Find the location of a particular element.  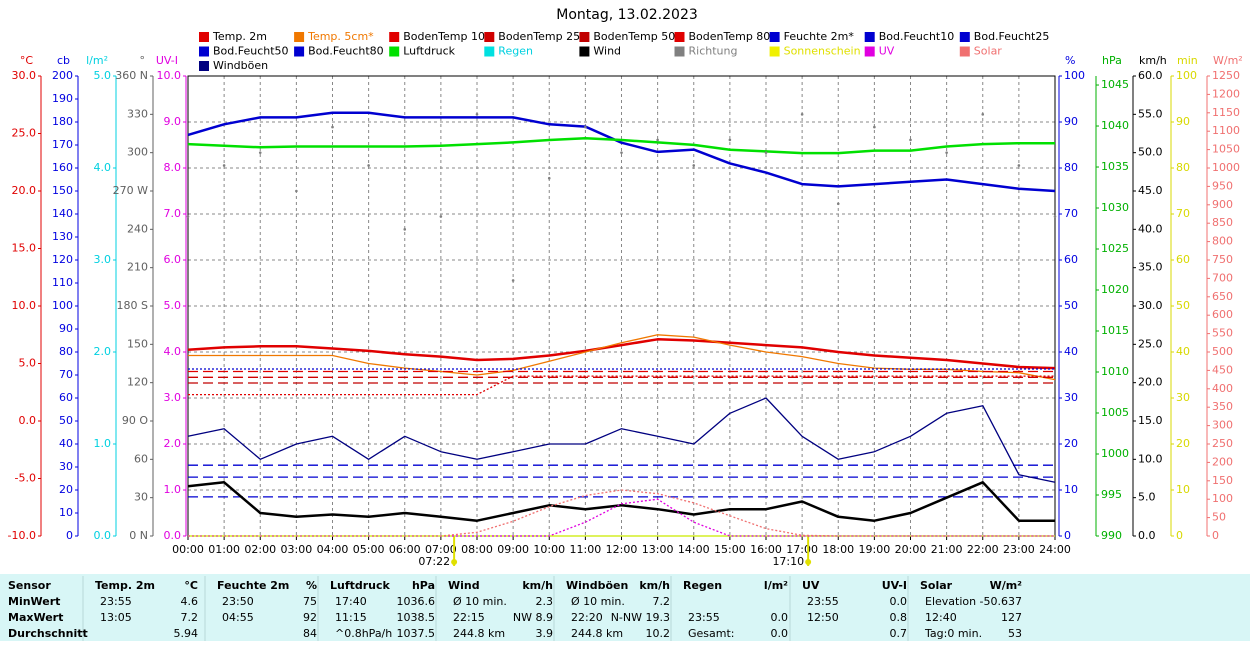

table-cell: 4.6 is located at coordinates (190, 601).